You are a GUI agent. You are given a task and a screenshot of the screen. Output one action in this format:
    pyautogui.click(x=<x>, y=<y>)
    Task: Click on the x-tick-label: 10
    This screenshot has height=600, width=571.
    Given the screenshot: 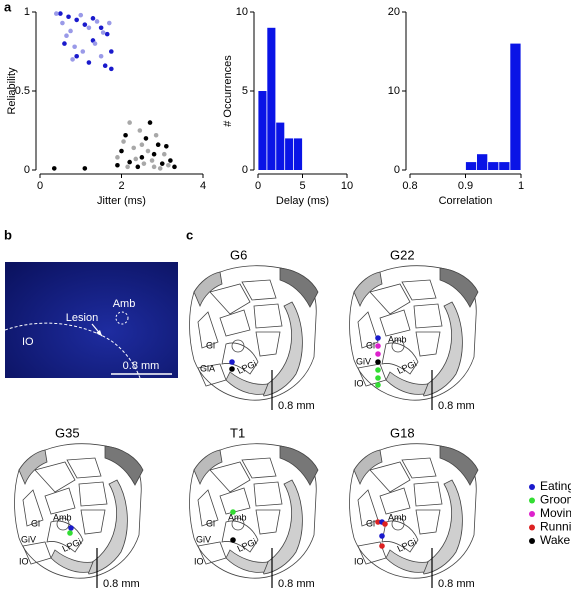 What is the action you would take?
    pyautogui.click(x=347, y=186)
    